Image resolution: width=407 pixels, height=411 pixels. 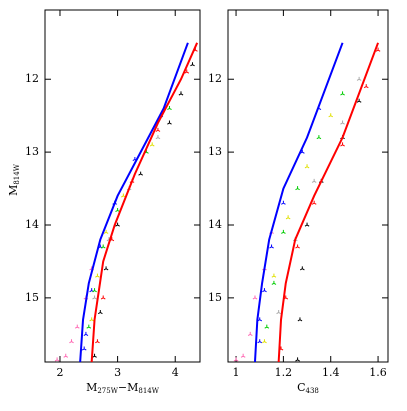 What do you see at coordinates (117, 372) in the screenshot?
I see `x-tick-label: 3` at bounding box center [117, 372].